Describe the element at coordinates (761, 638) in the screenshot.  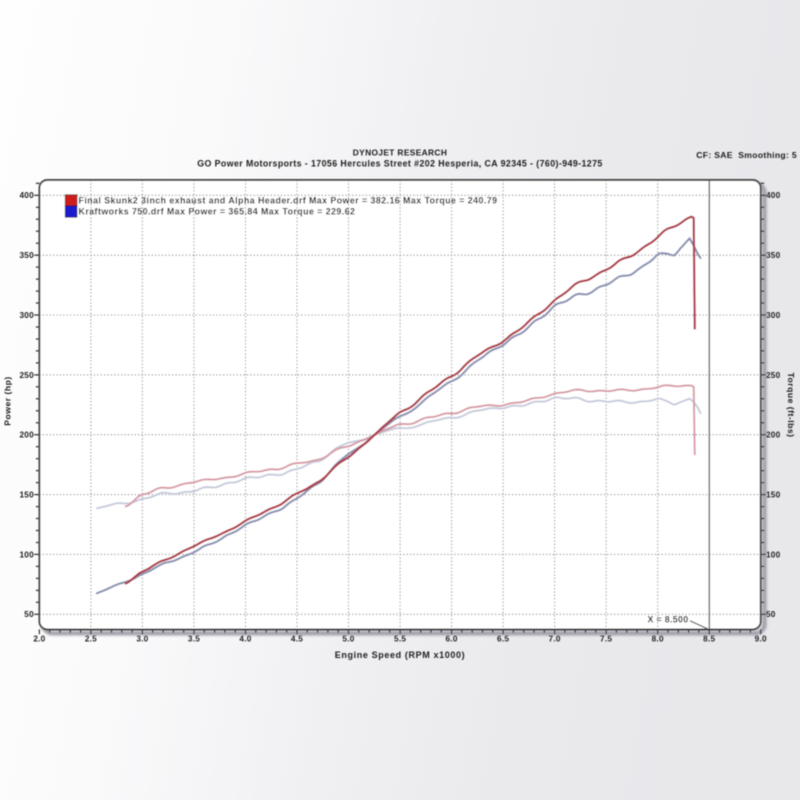
I see `svg-text: 9.0` at that location.